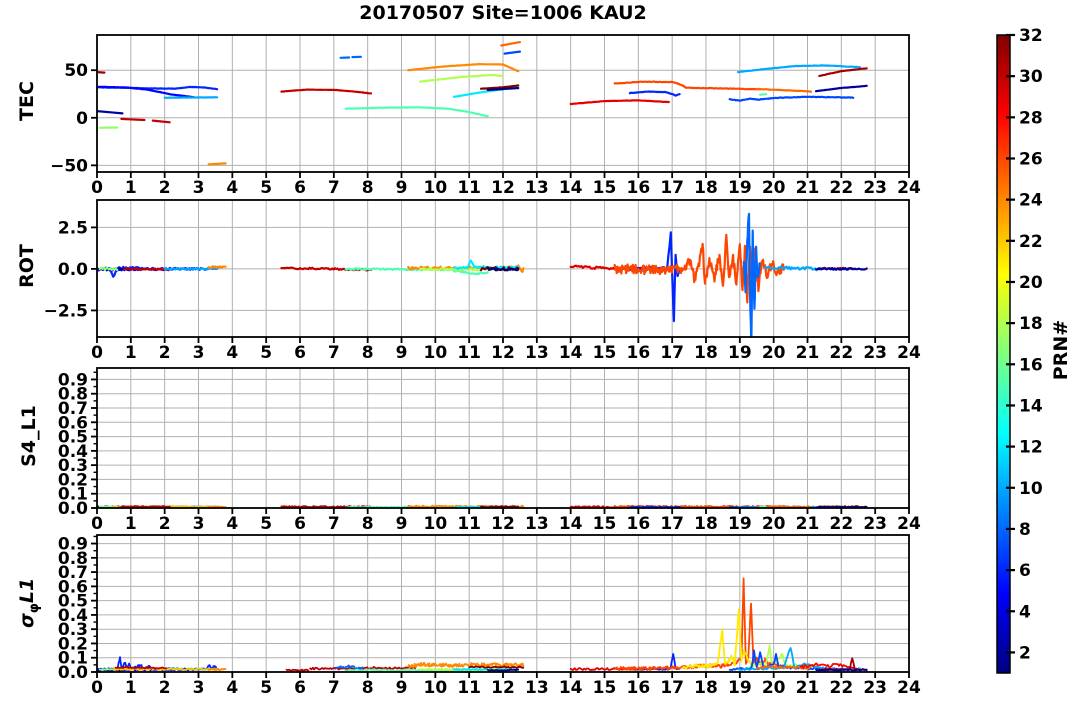  What do you see at coordinates (76, 71) in the screenshot?
I see `y-tick-label: 50` at bounding box center [76, 71].